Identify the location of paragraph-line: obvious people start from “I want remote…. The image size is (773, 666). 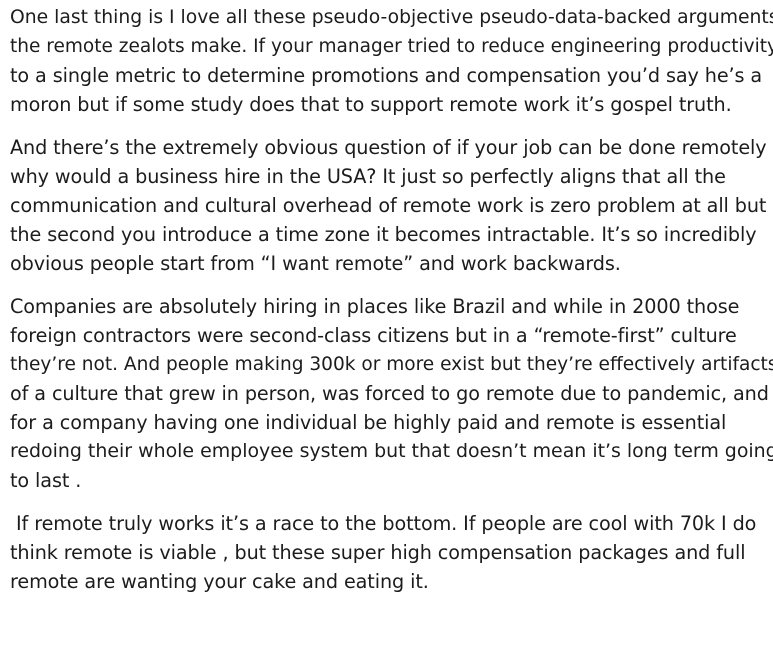
(315, 263).